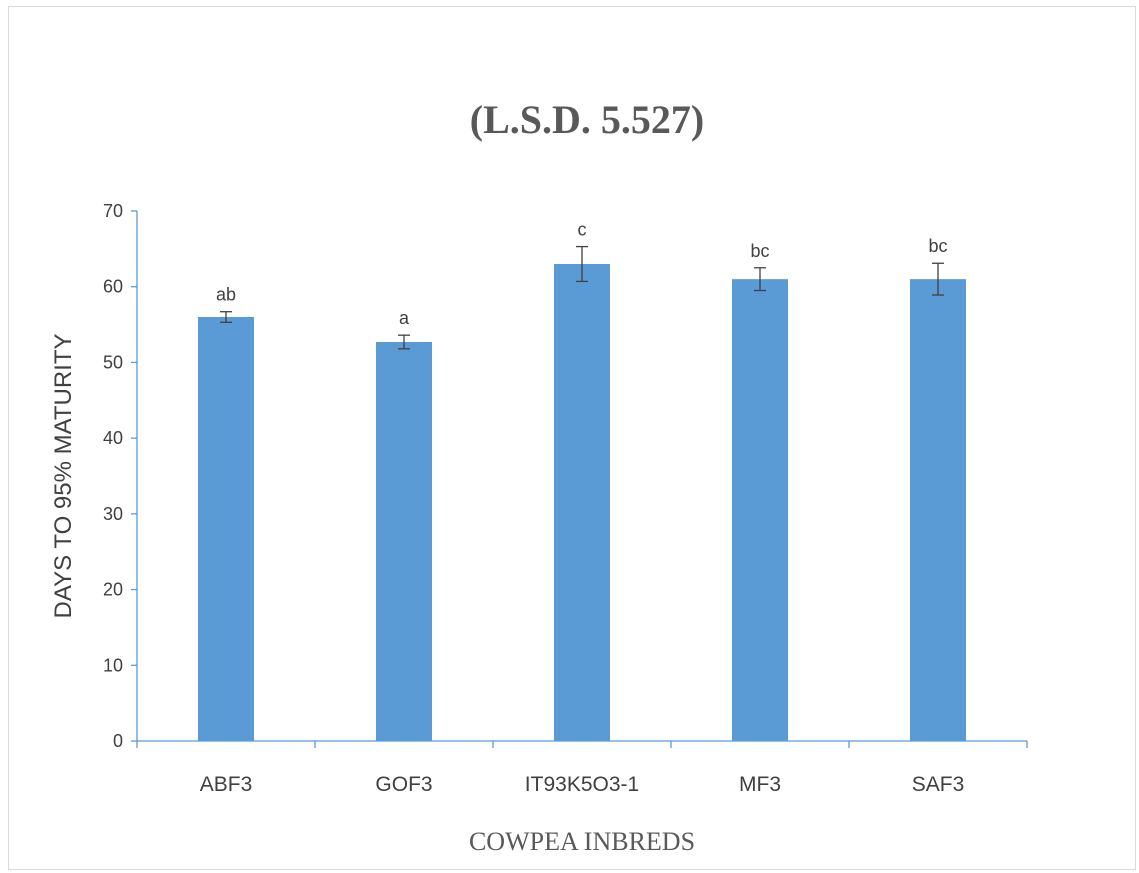 Image resolution: width=1139 pixels, height=873 pixels. Describe the element at coordinates (226, 529) in the screenshot. I see `bar-abf3` at that location.